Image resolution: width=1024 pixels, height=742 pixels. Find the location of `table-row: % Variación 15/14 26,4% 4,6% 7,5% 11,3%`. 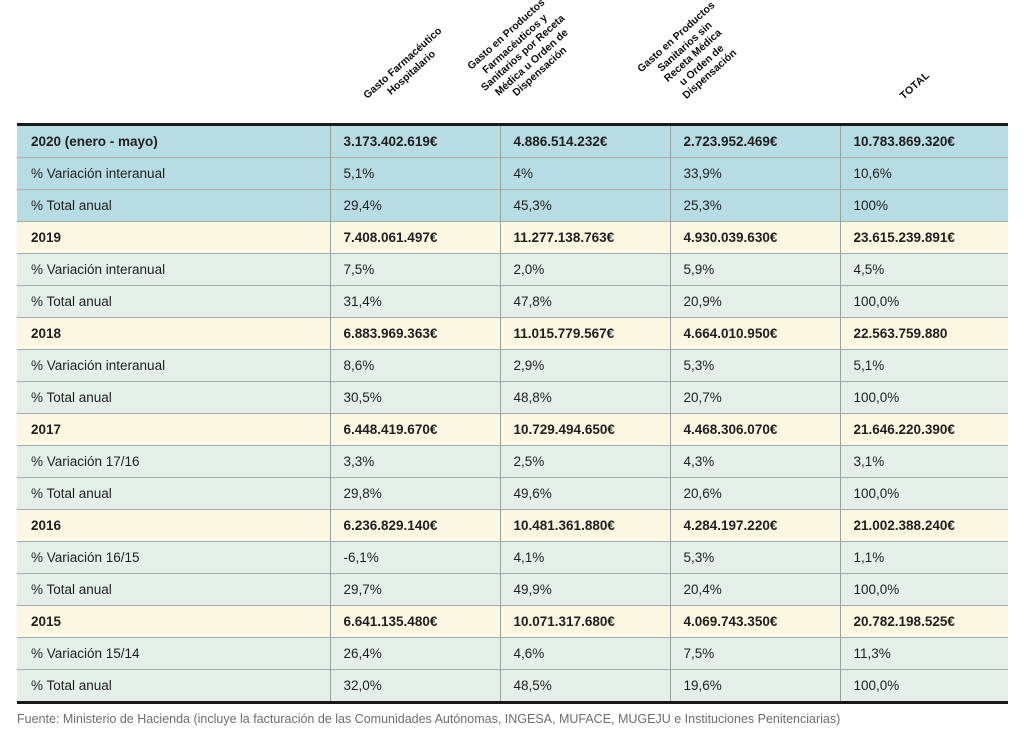

table-row: % Variación 15/14 26,4% 4,6% 7,5% 11,3% is located at coordinates (512, 653).